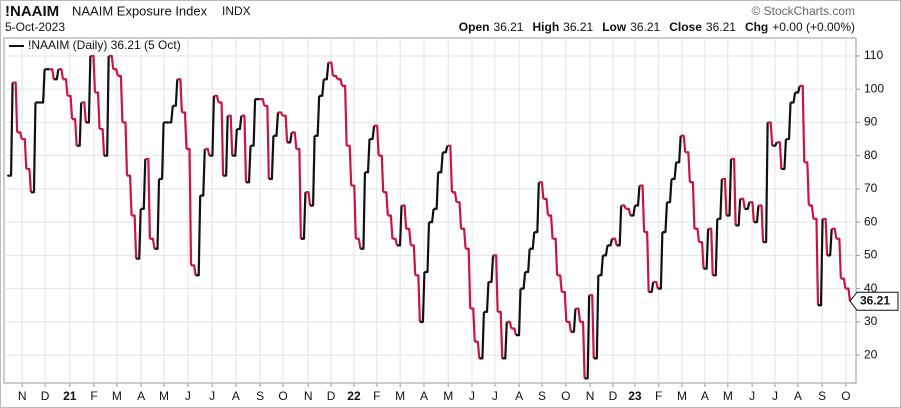 The image size is (901, 408). What do you see at coordinates (104, 45) in the screenshot?
I see `legend: !NAAIM (Daily) 36.21 (5 Oct)` at bounding box center [104, 45].